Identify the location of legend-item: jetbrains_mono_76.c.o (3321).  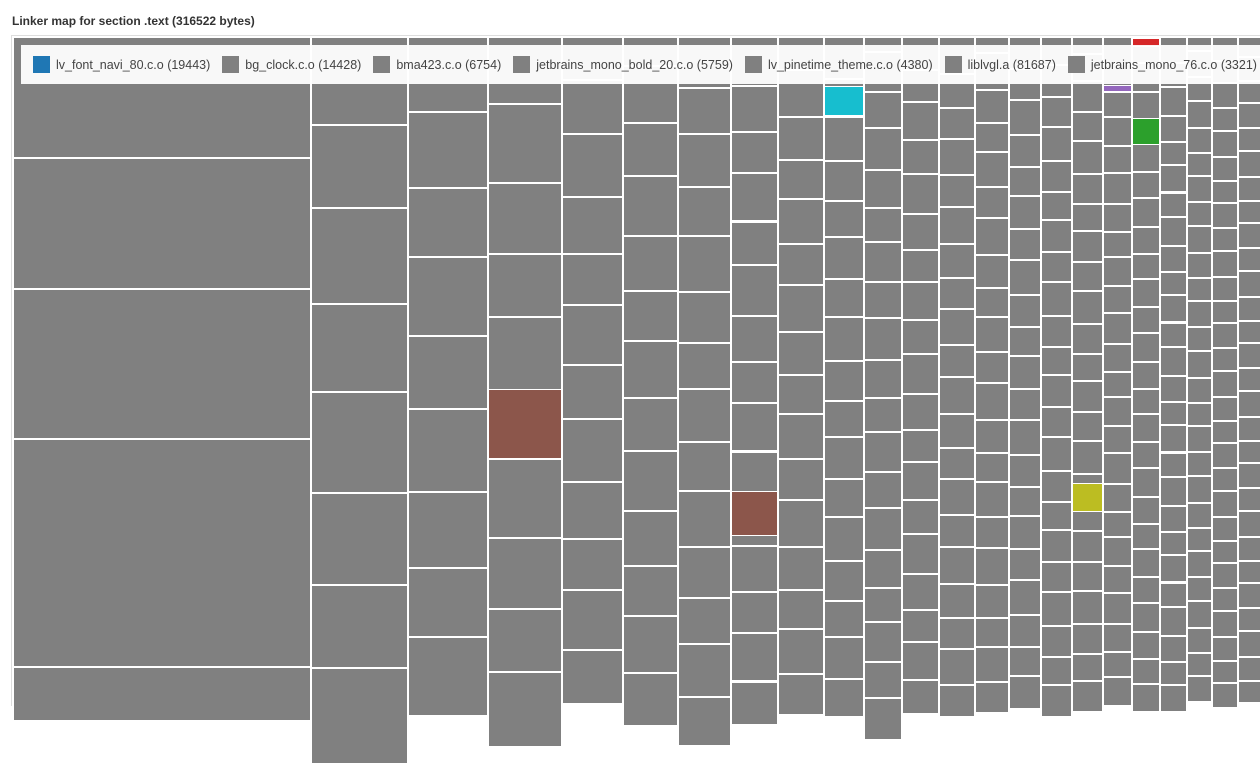
(1159, 64).